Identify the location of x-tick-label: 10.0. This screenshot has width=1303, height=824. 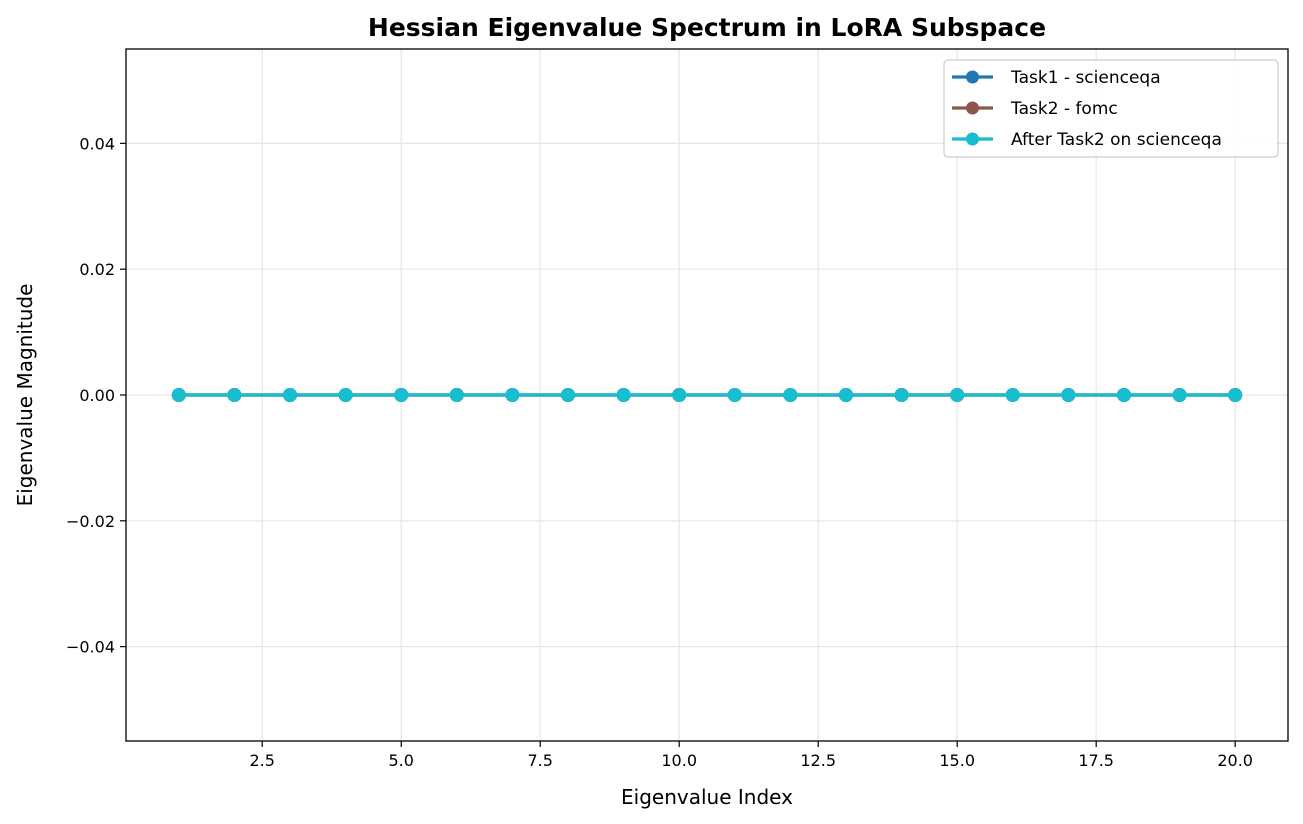
(679, 760).